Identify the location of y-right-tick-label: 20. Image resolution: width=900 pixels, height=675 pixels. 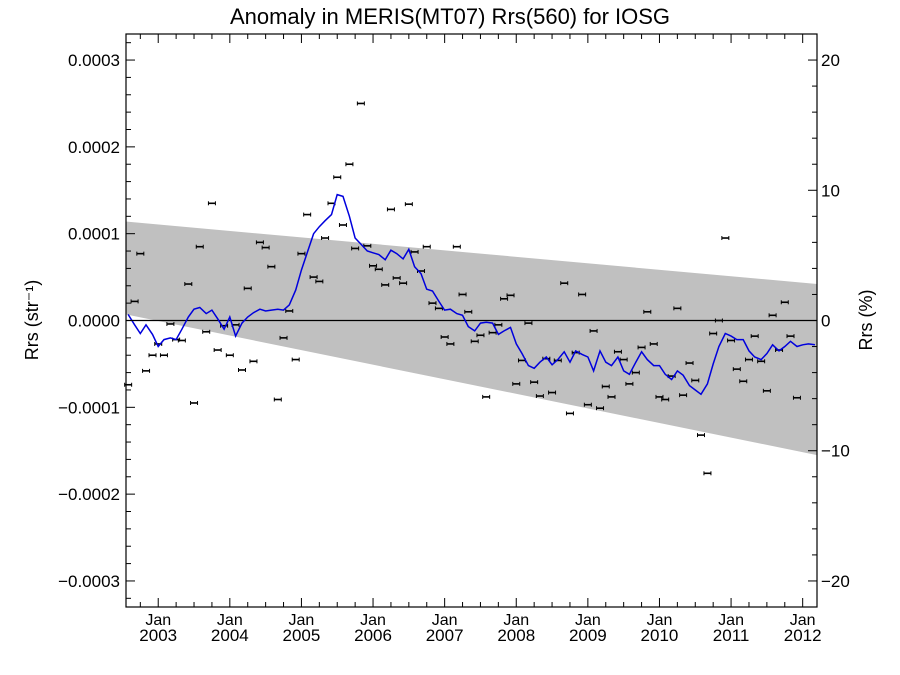
(830, 60).